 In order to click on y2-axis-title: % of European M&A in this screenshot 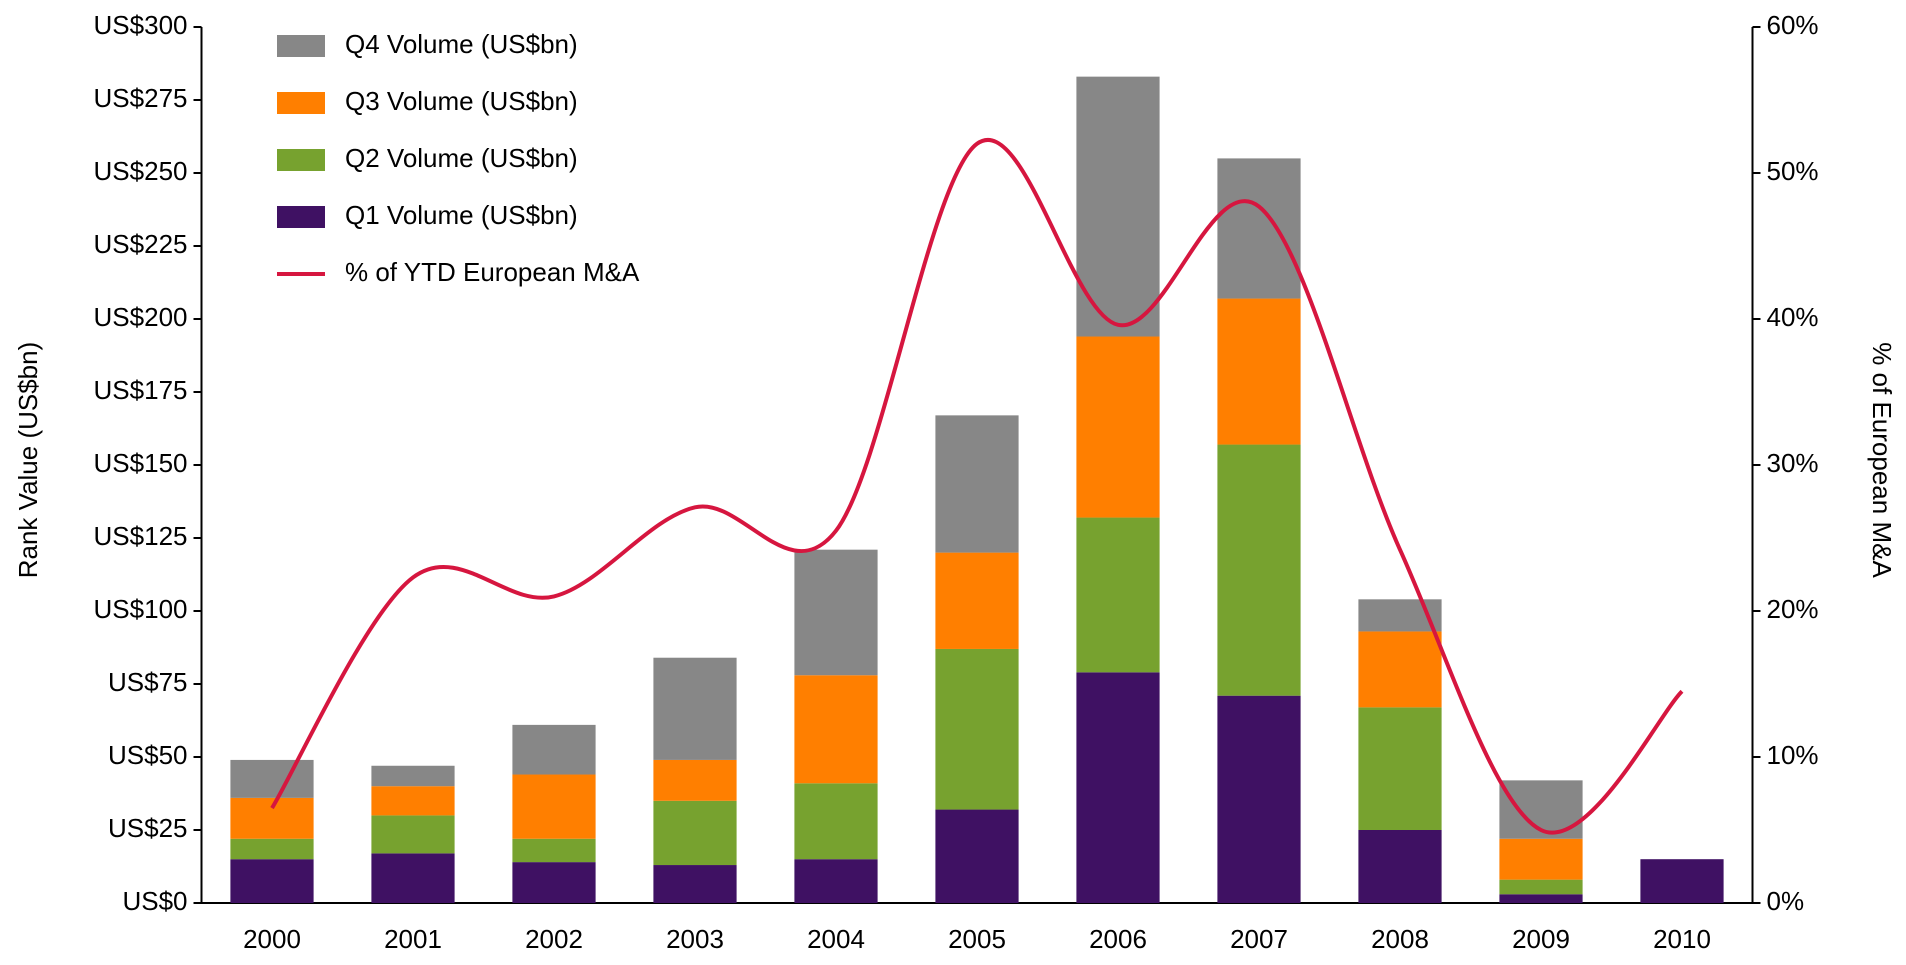, I will do `click(1882, 460)`.